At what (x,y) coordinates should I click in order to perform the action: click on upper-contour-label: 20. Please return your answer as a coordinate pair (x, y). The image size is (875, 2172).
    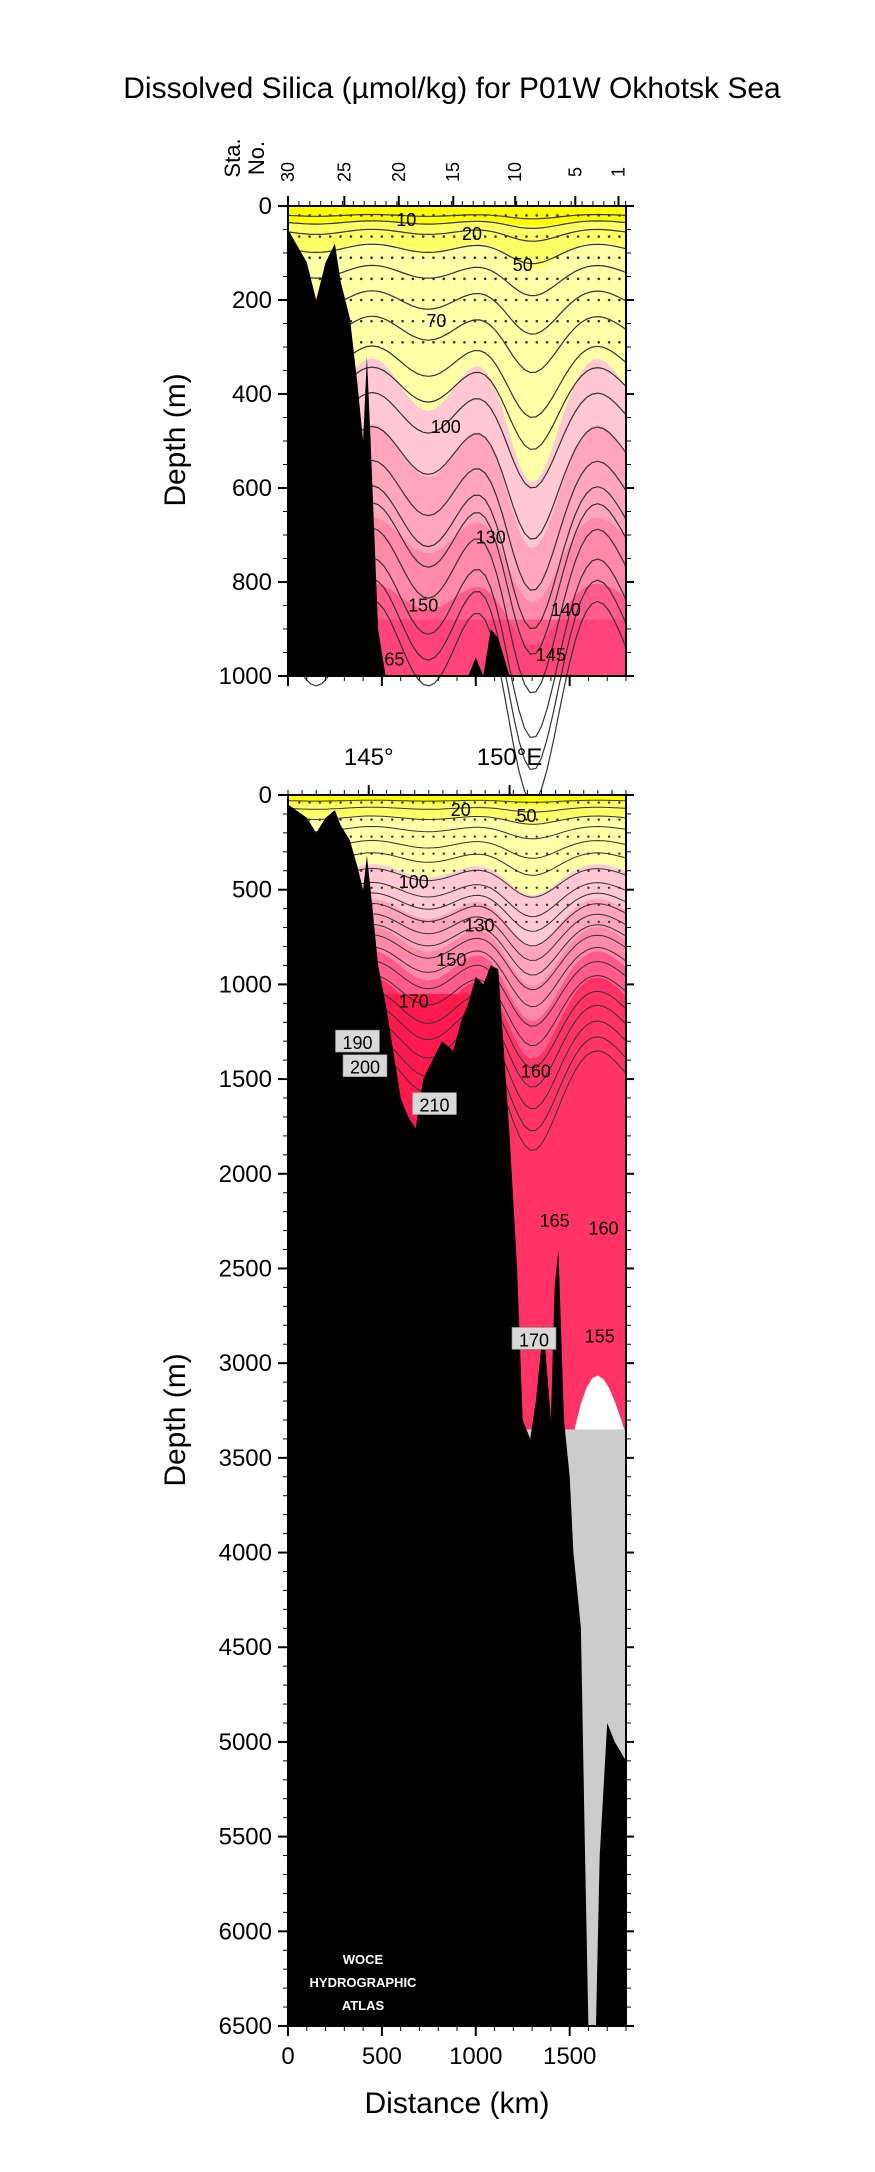
    Looking at the image, I should click on (472, 234).